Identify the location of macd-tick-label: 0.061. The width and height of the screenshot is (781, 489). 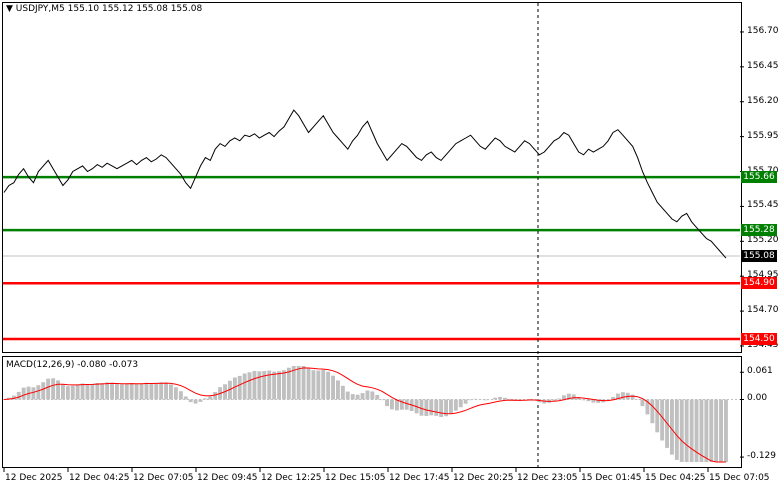
(760, 371).